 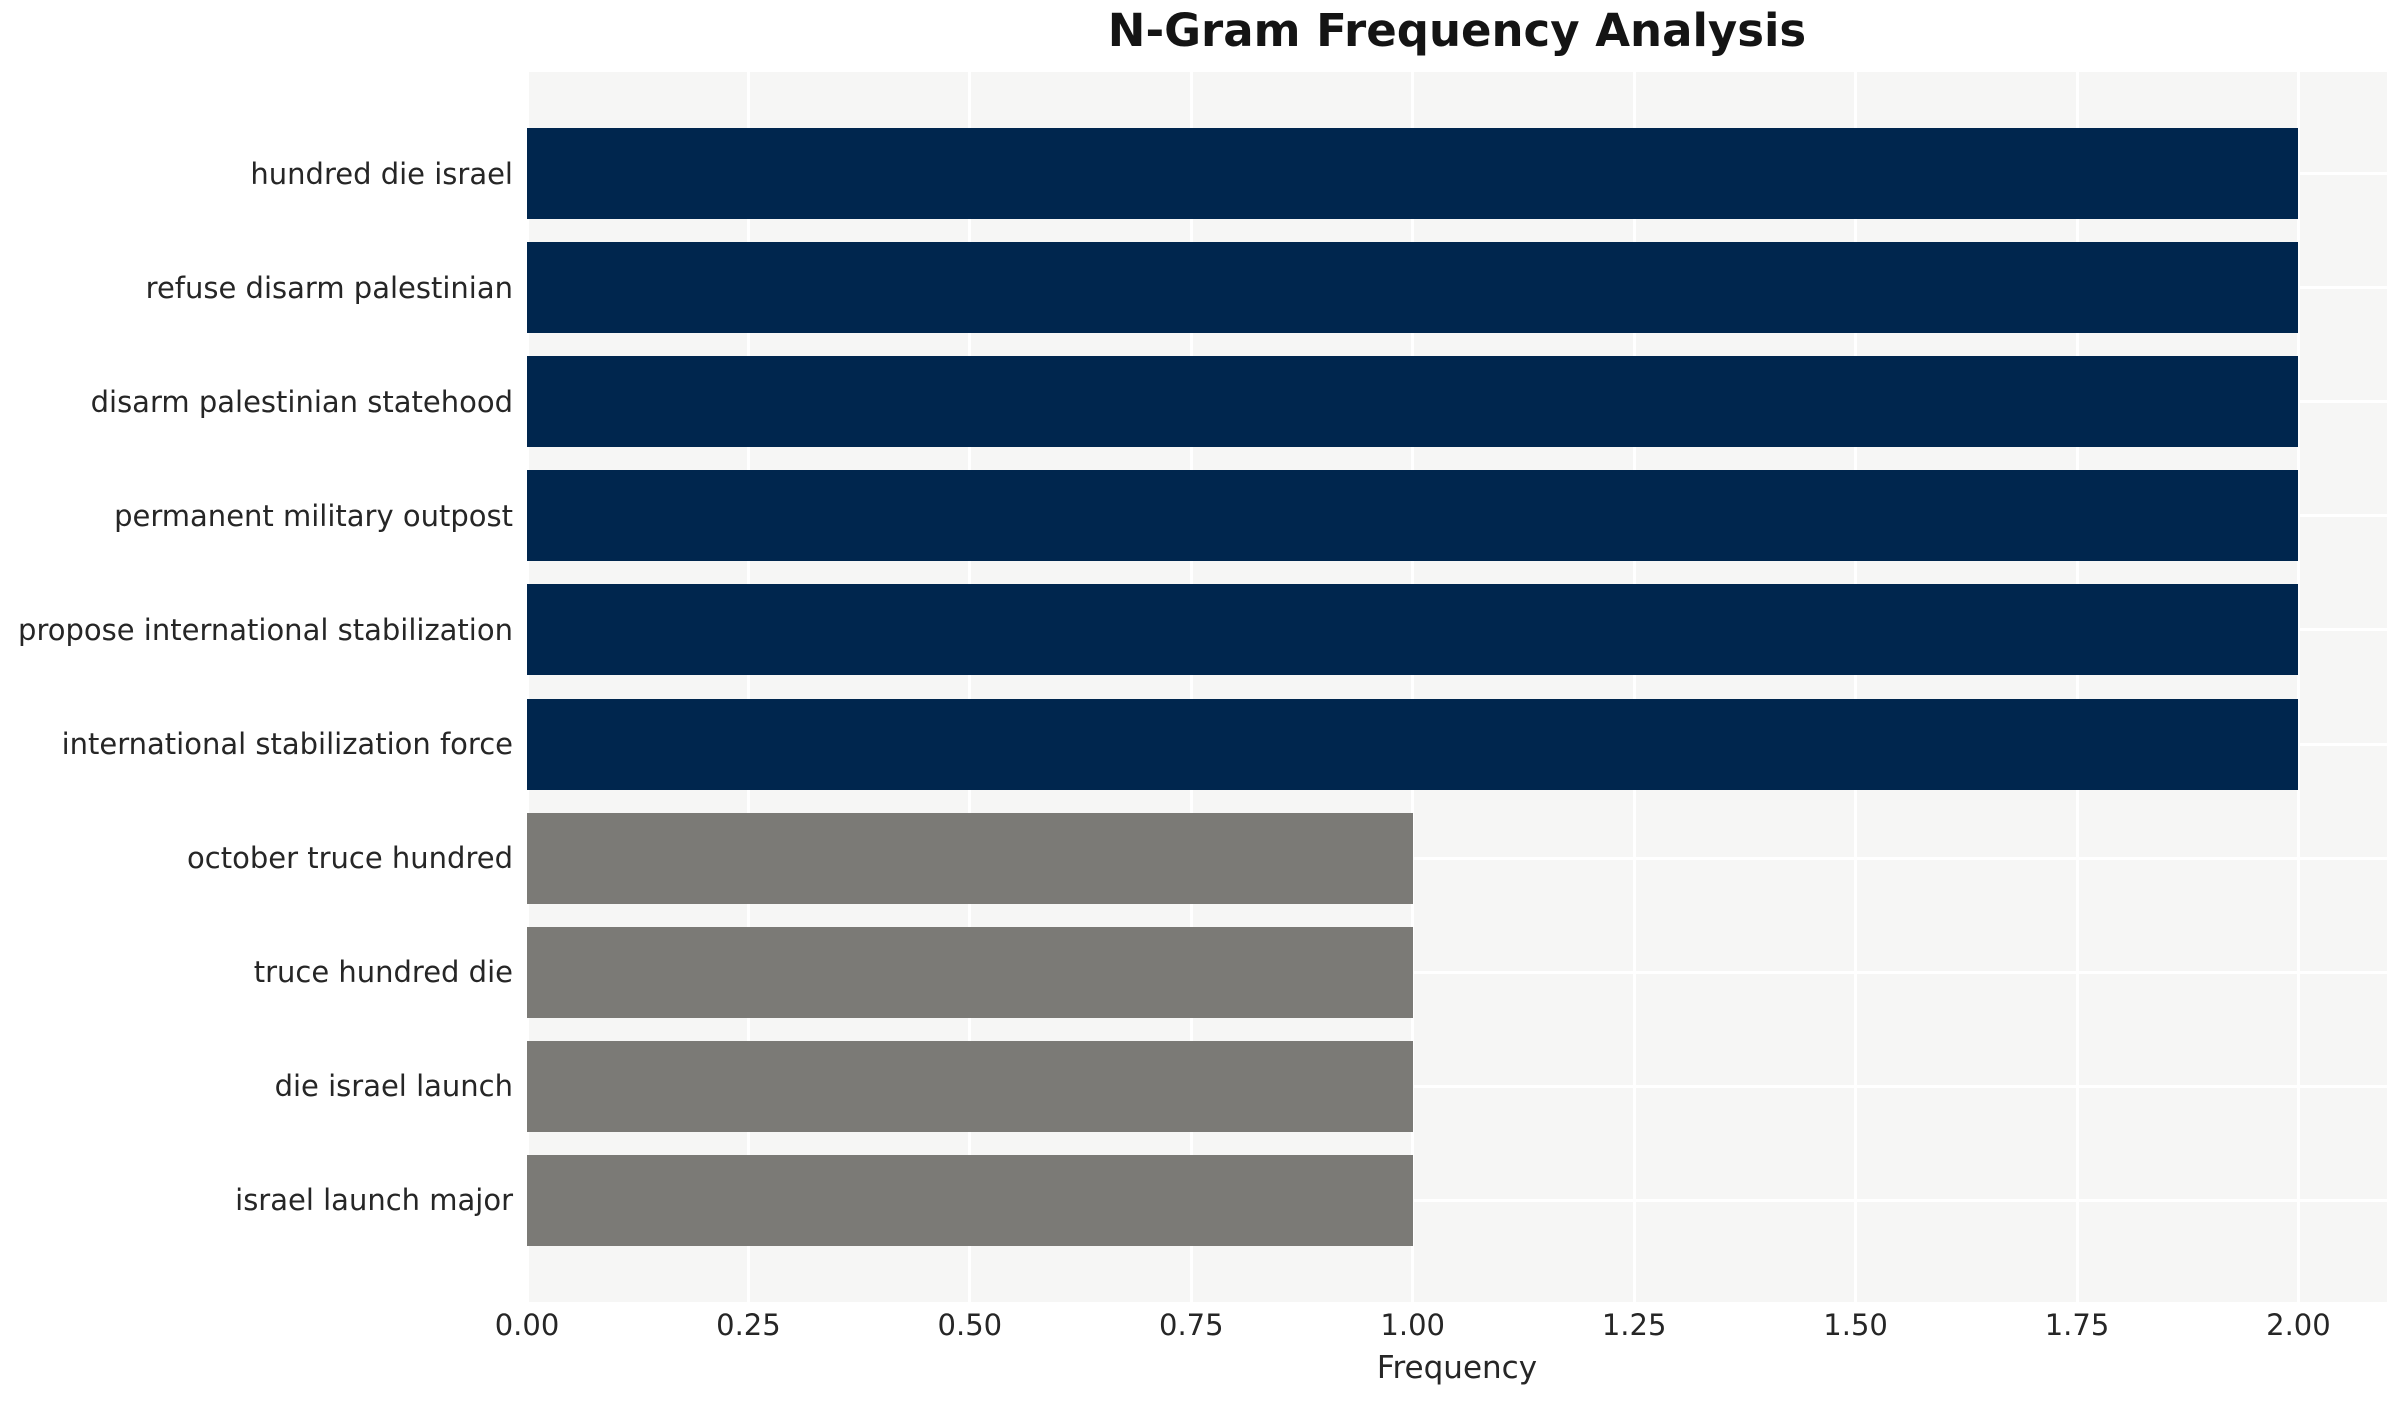 What do you see at coordinates (1457, 30) in the screenshot?
I see `chart-title: N-Gram Frequency Analysis` at bounding box center [1457, 30].